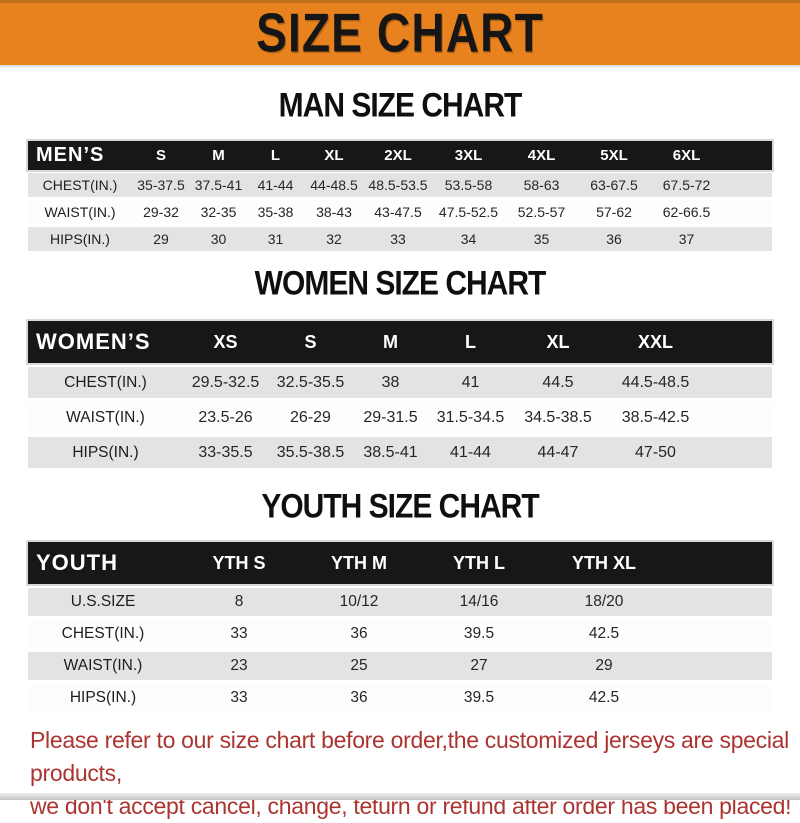 The image size is (800, 823). What do you see at coordinates (686, 239) in the screenshot?
I see `size-cell: 37` at bounding box center [686, 239].